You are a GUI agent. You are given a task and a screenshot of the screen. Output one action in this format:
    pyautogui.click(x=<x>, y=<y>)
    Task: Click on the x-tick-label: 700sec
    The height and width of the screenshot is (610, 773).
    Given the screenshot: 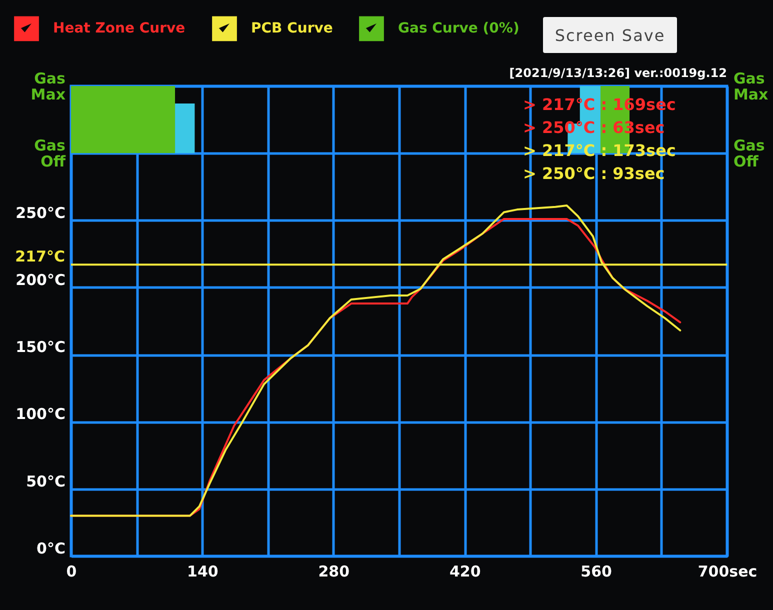 What is the action you would take?
    pyautogui.click(x=728, y=571)
    